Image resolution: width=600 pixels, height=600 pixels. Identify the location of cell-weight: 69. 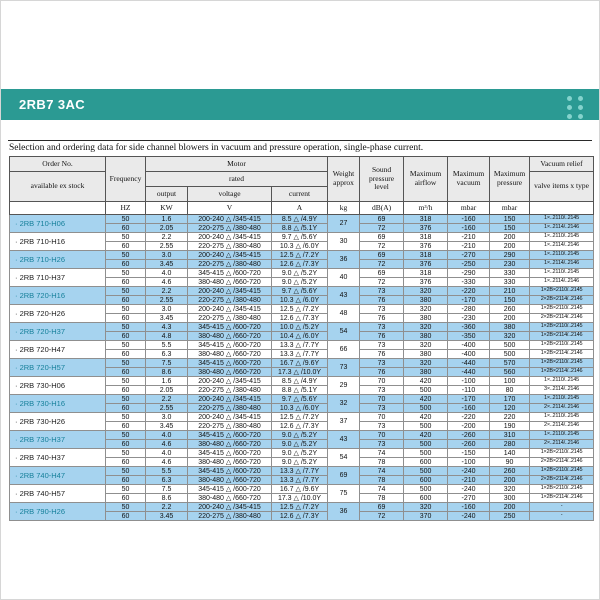
(344, 475).